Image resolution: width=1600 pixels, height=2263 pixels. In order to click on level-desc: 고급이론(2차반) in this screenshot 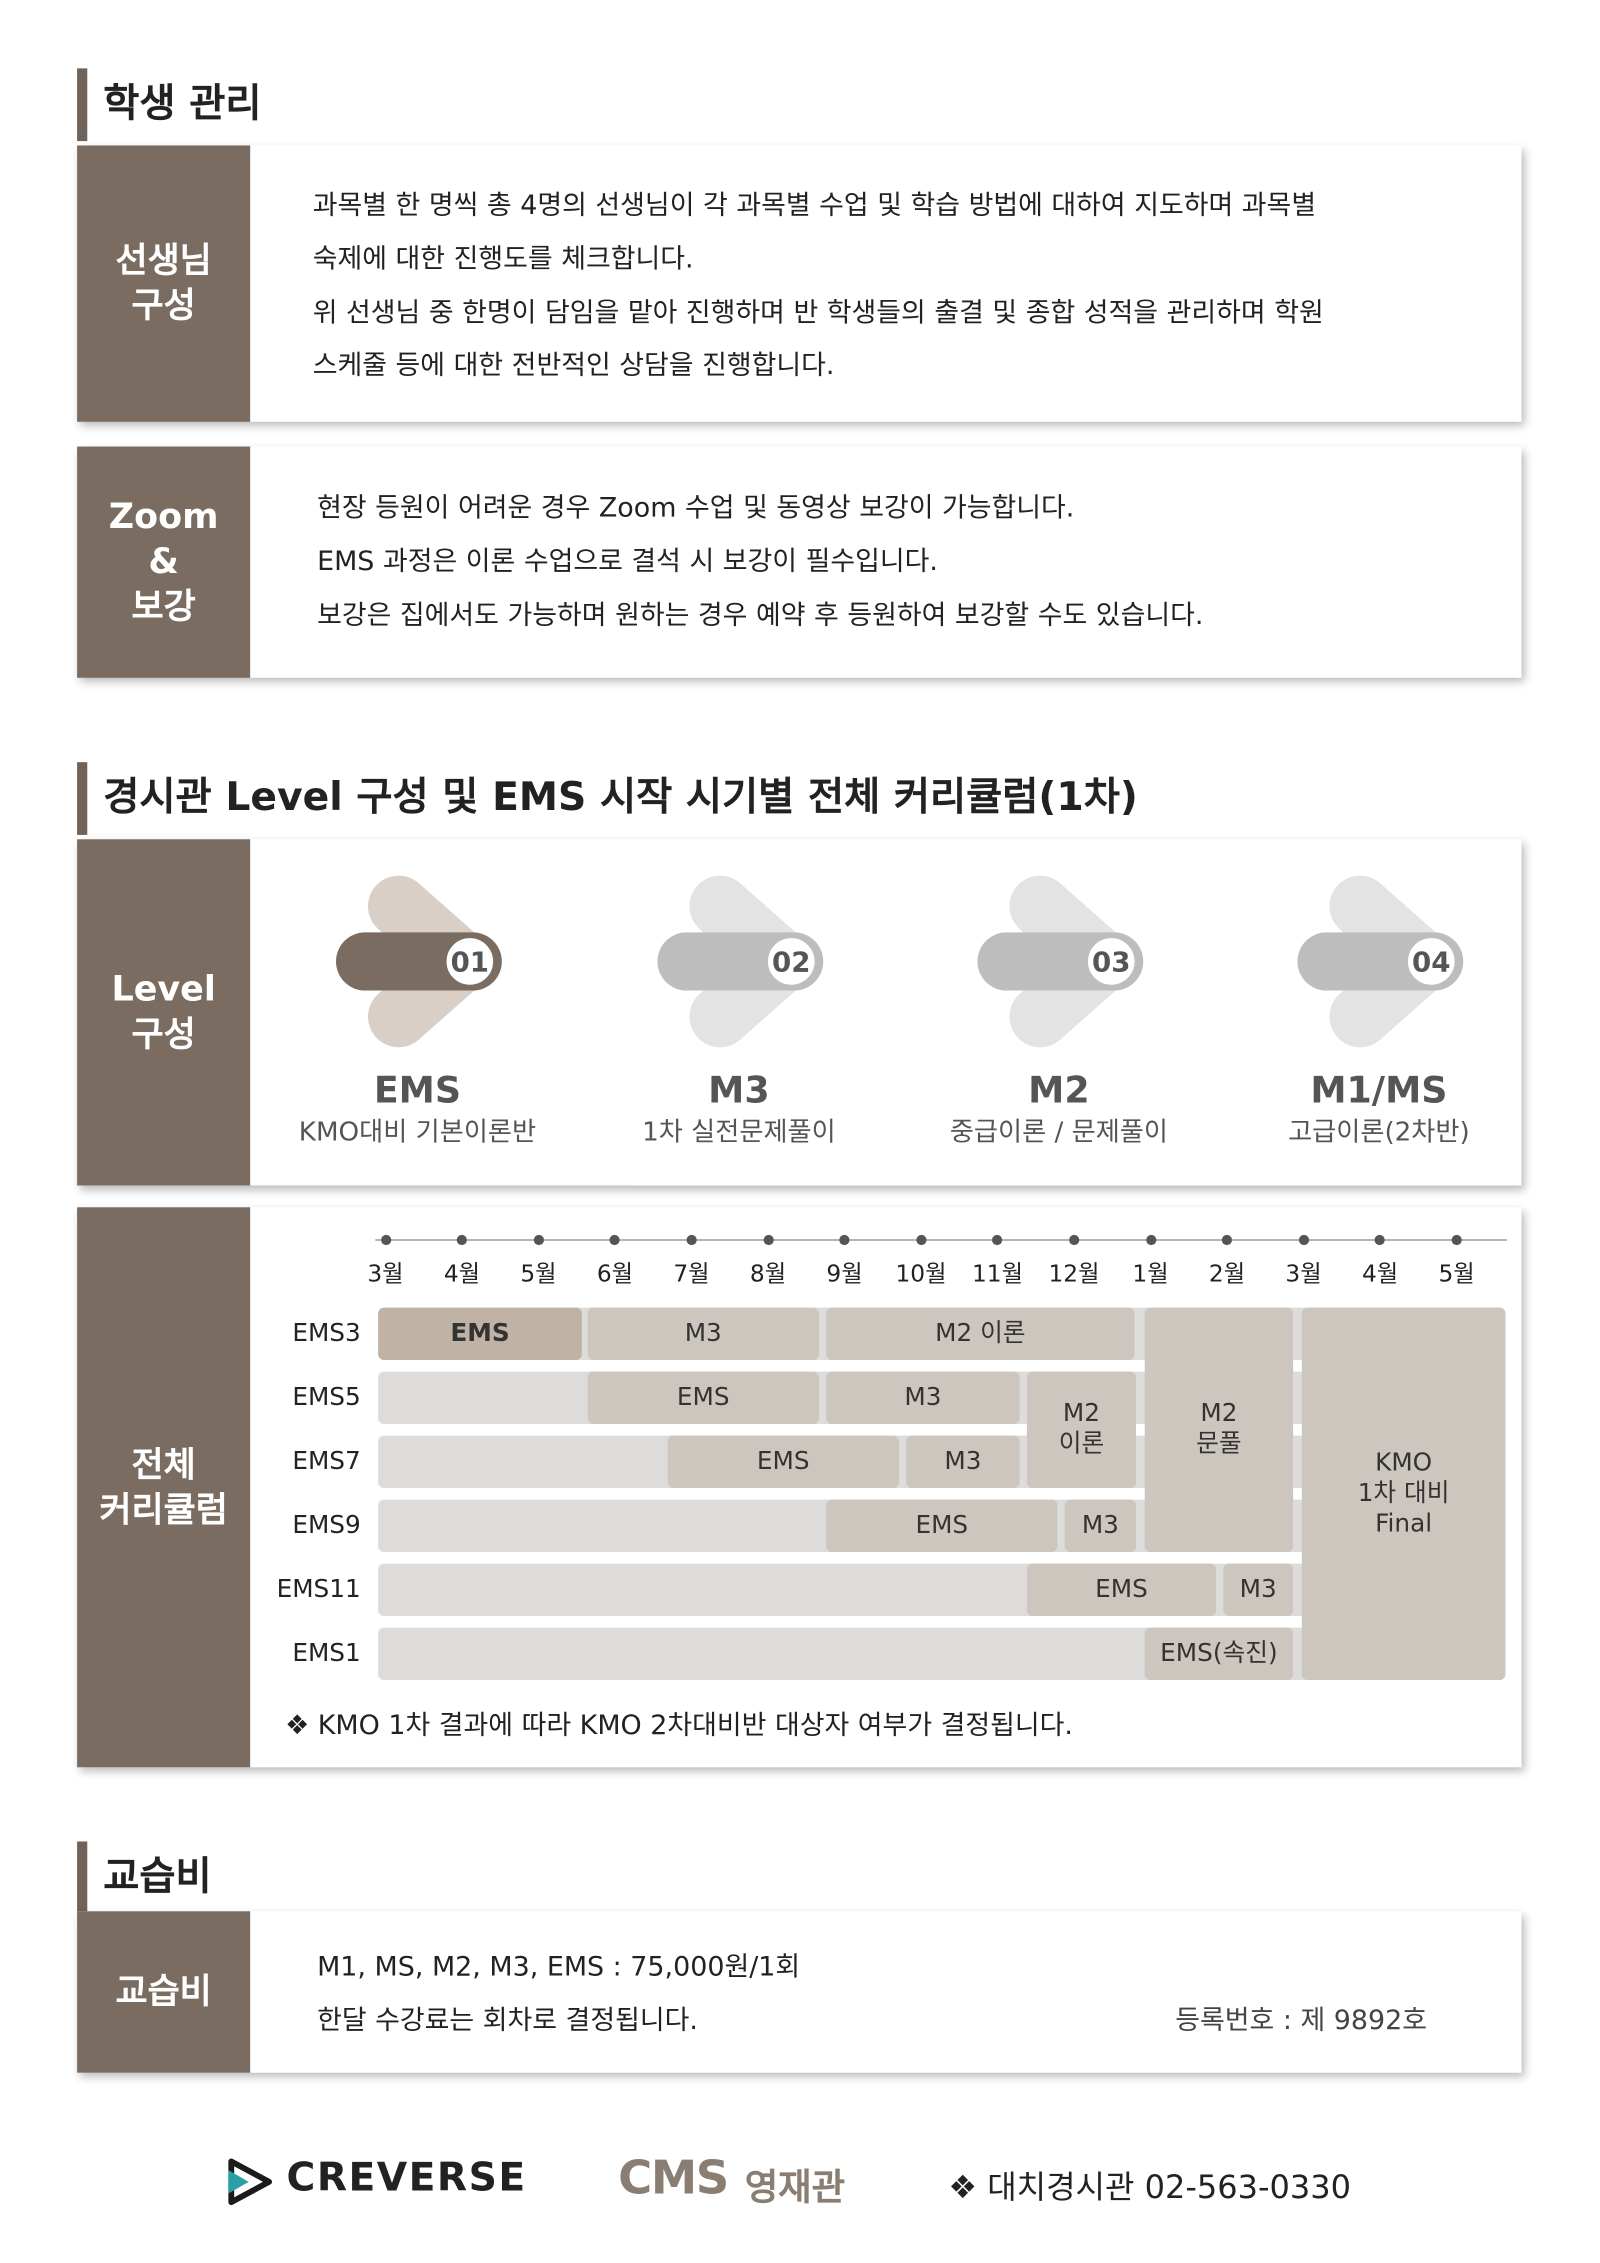, I will do `click(1379, 1132)`.